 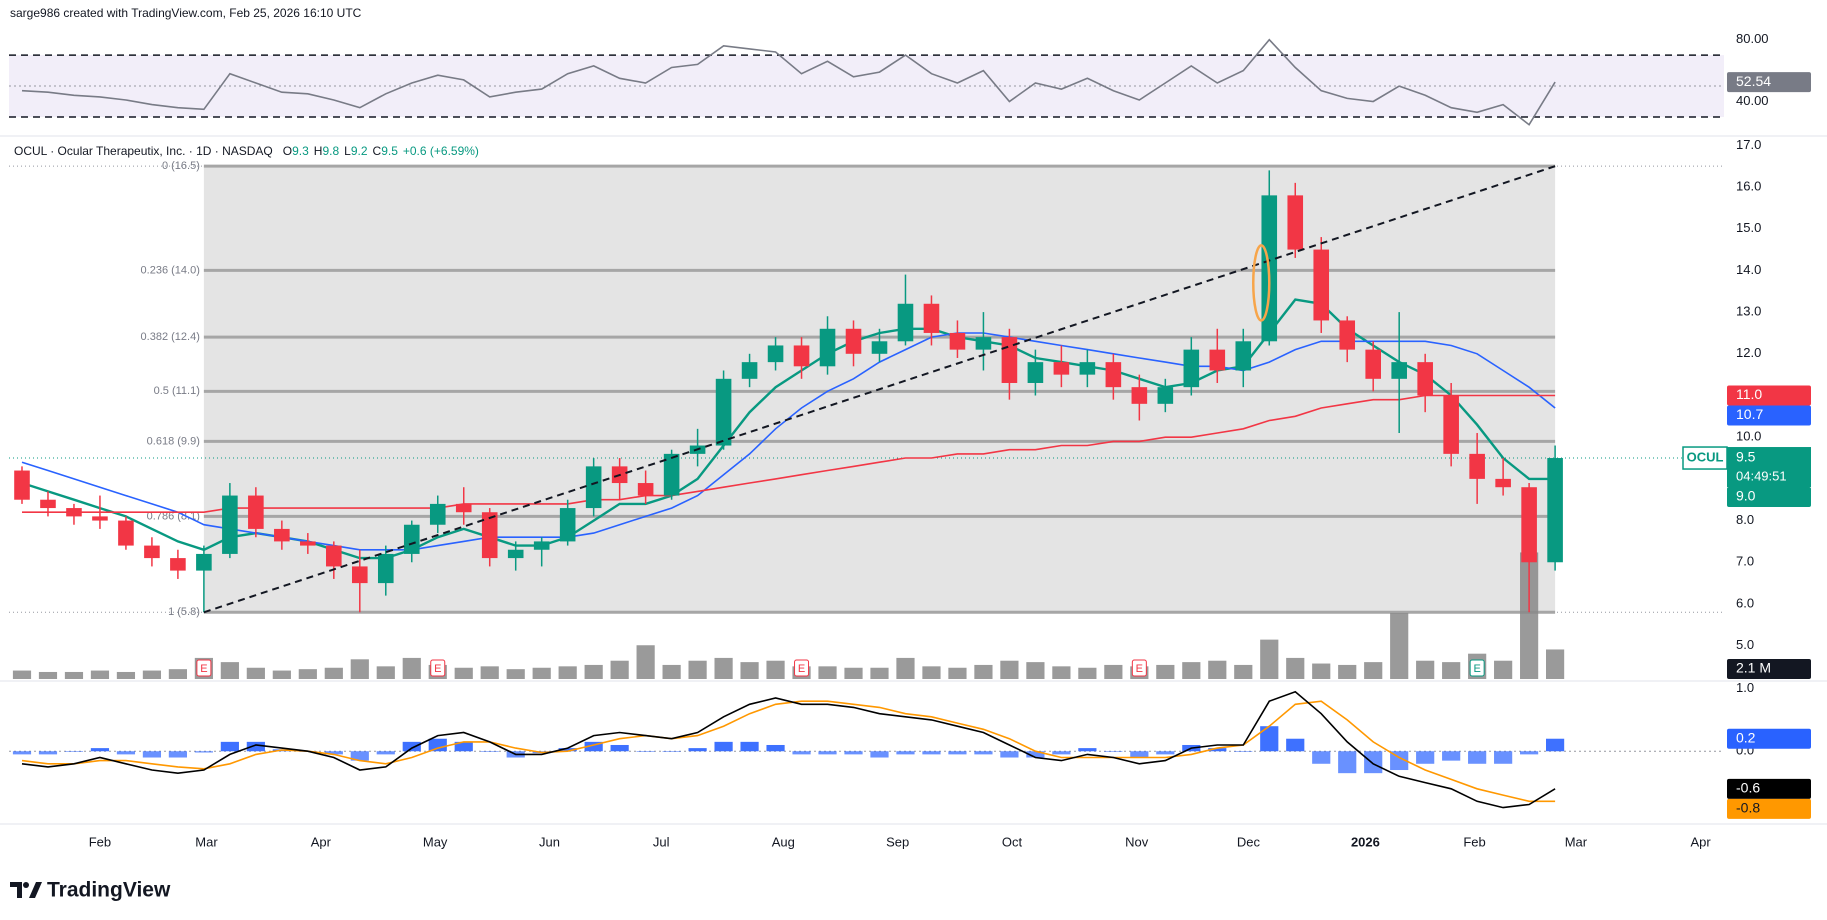 I want to click on x-tick-label: Nov, so click(x=1137, y=841).